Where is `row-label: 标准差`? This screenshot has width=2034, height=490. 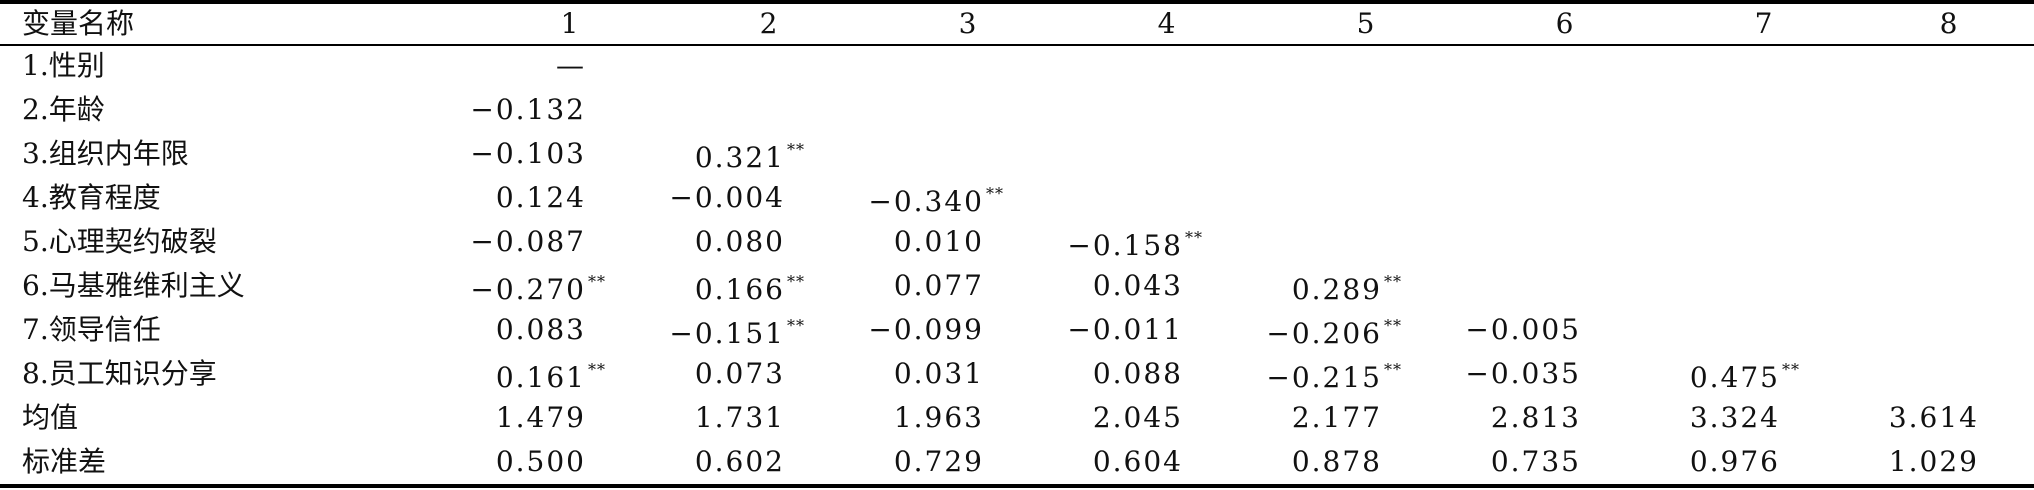
row-label: 标准差 is located at coordinates (64, 461).